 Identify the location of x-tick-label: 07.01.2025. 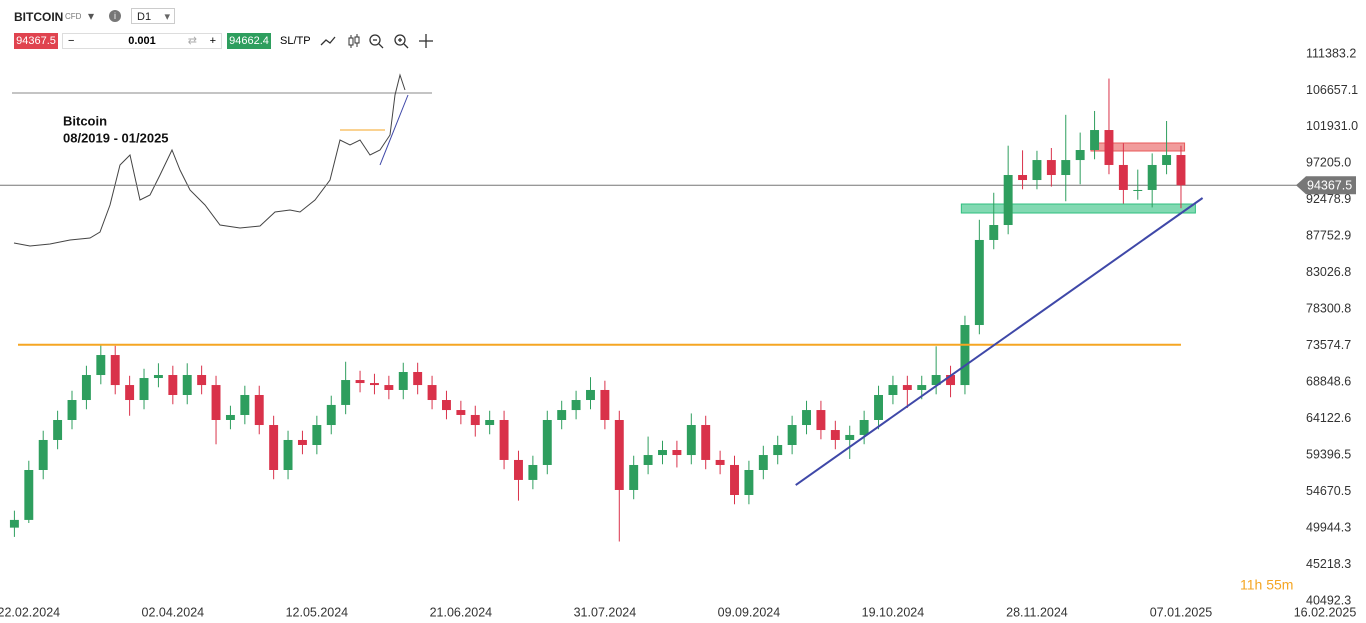
(1181, 612).